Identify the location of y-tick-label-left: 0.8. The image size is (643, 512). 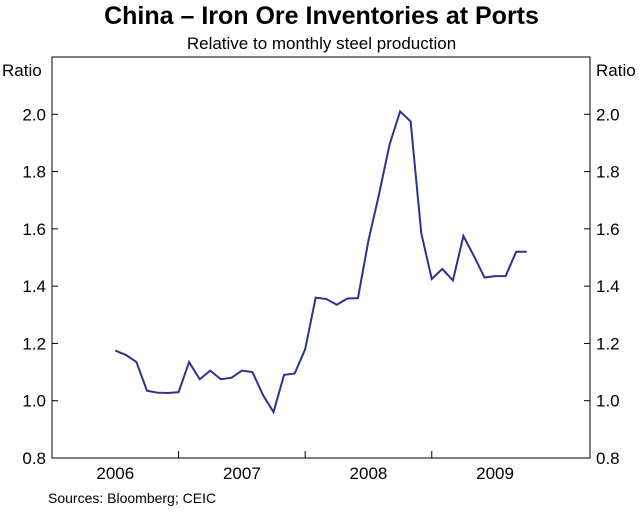
(34, 458).